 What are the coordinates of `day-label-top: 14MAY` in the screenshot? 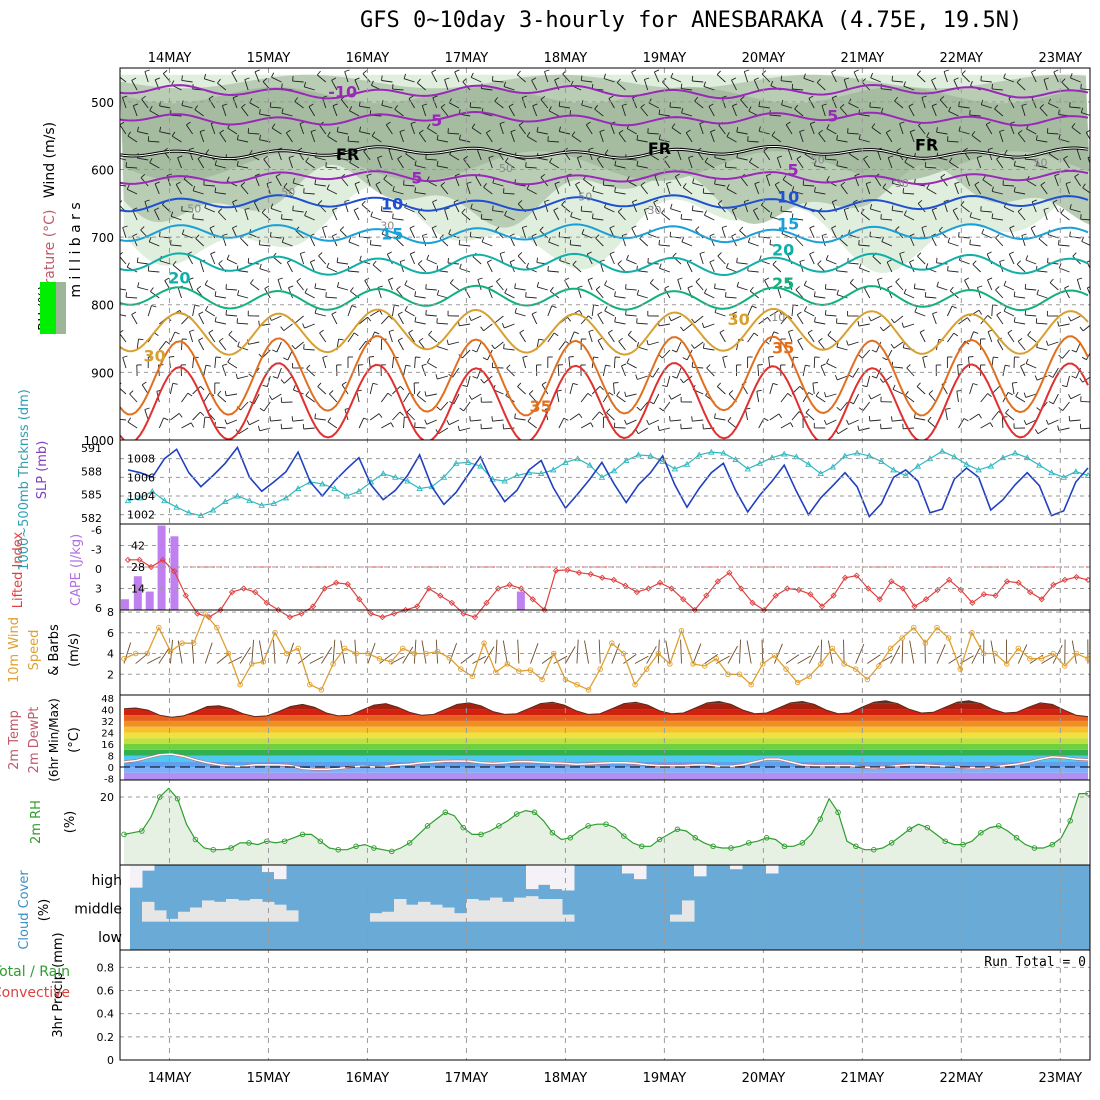 It's located at (170, 58).